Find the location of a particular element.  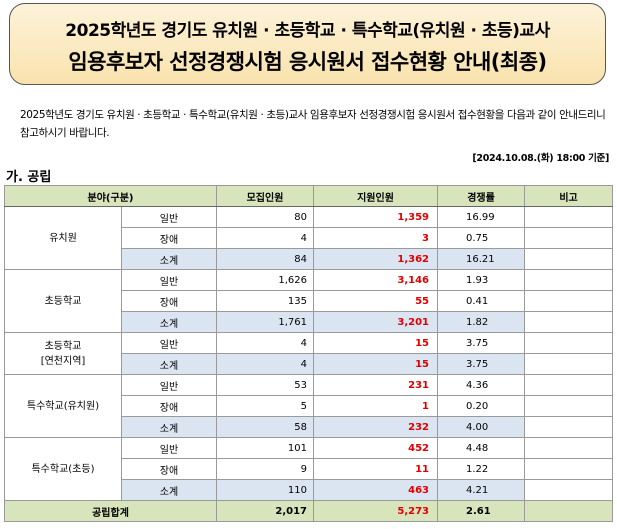

category-cell: 초등학교 is located at coordinates (63, 301).